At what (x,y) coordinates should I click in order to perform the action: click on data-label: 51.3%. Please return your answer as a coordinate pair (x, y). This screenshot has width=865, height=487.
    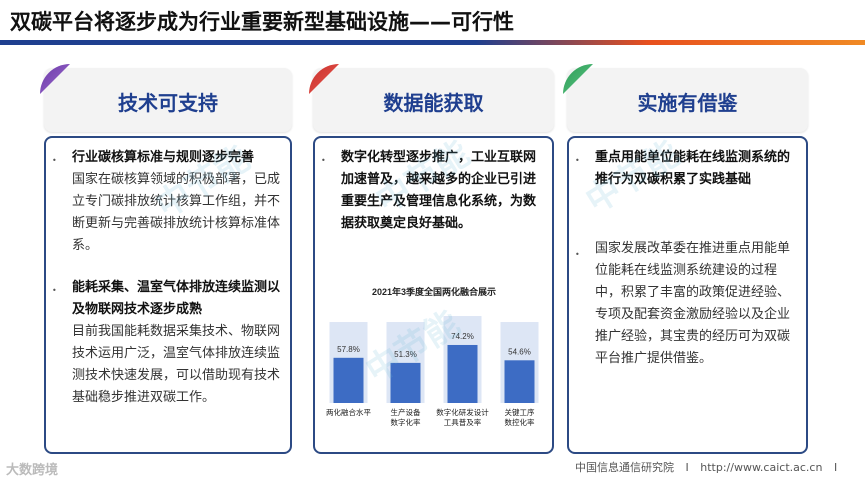
    Looking at the image, I should click on (405, 354).